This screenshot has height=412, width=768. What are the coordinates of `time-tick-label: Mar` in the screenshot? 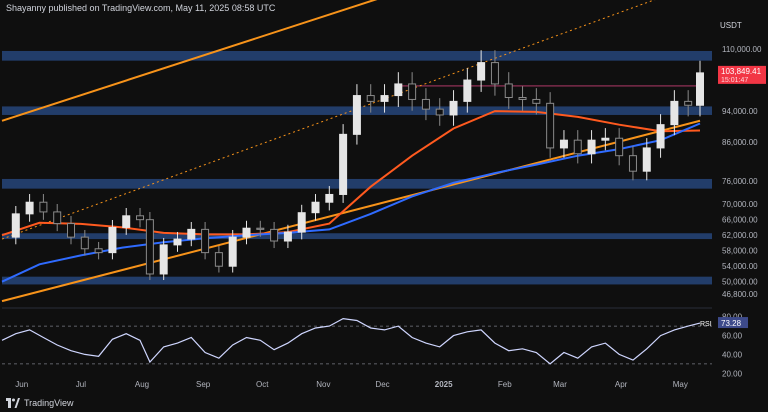 It's located at (560, 384).